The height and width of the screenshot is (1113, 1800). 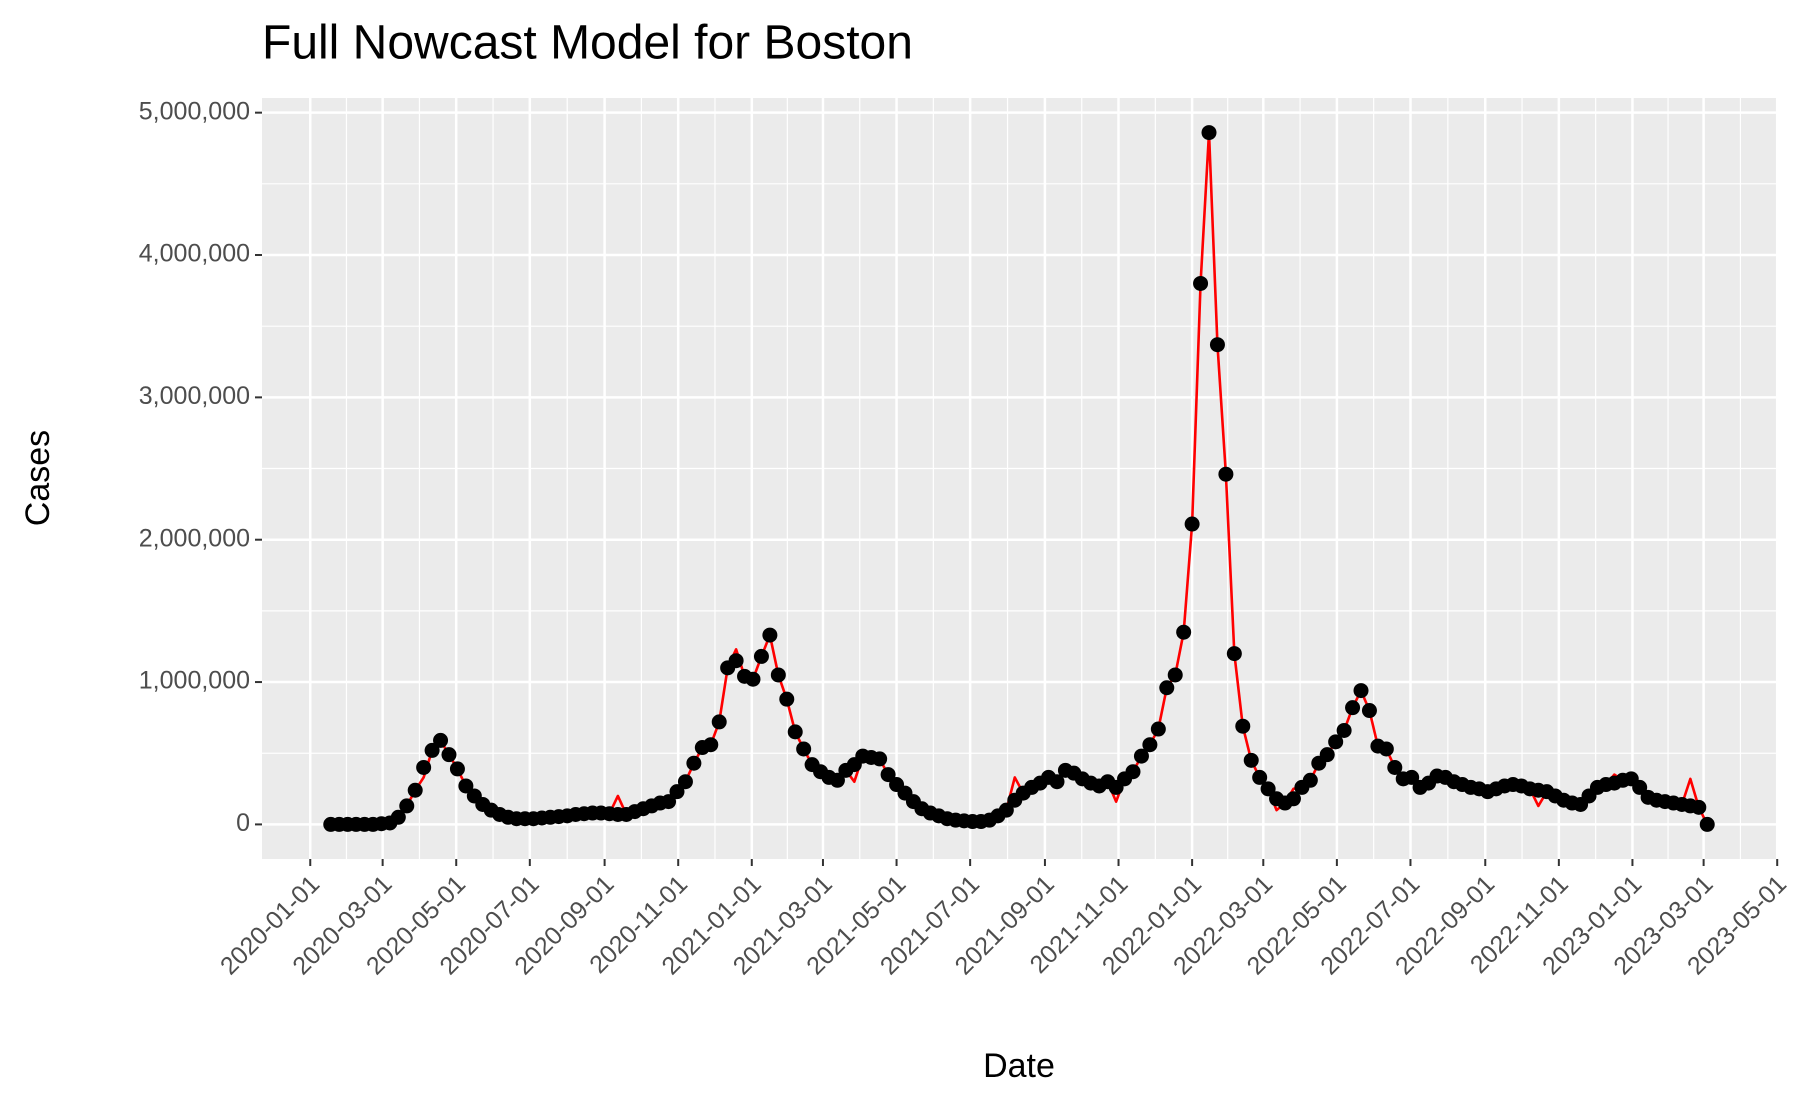 What do you see at coordinates (194, 111) in the screenshot?
I see `y-tick-label: 5,000,000` at bounding box center [194, 111].